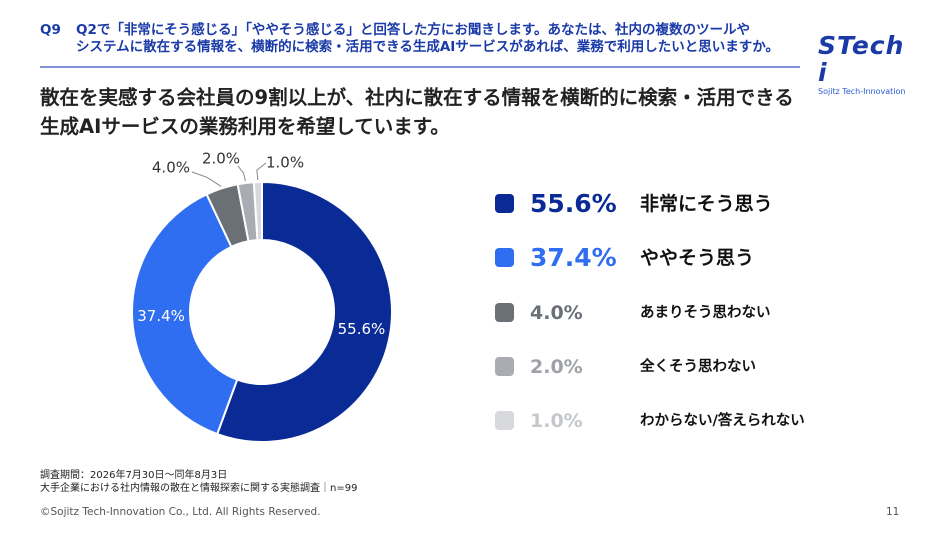 The image size is (940, 533). Describe the element at coordinates (199, 488) in the screenshot. I see `survey-title: 大手企業における社内情報の散在と情報探索に関する実態調査｜n=99` at that location.